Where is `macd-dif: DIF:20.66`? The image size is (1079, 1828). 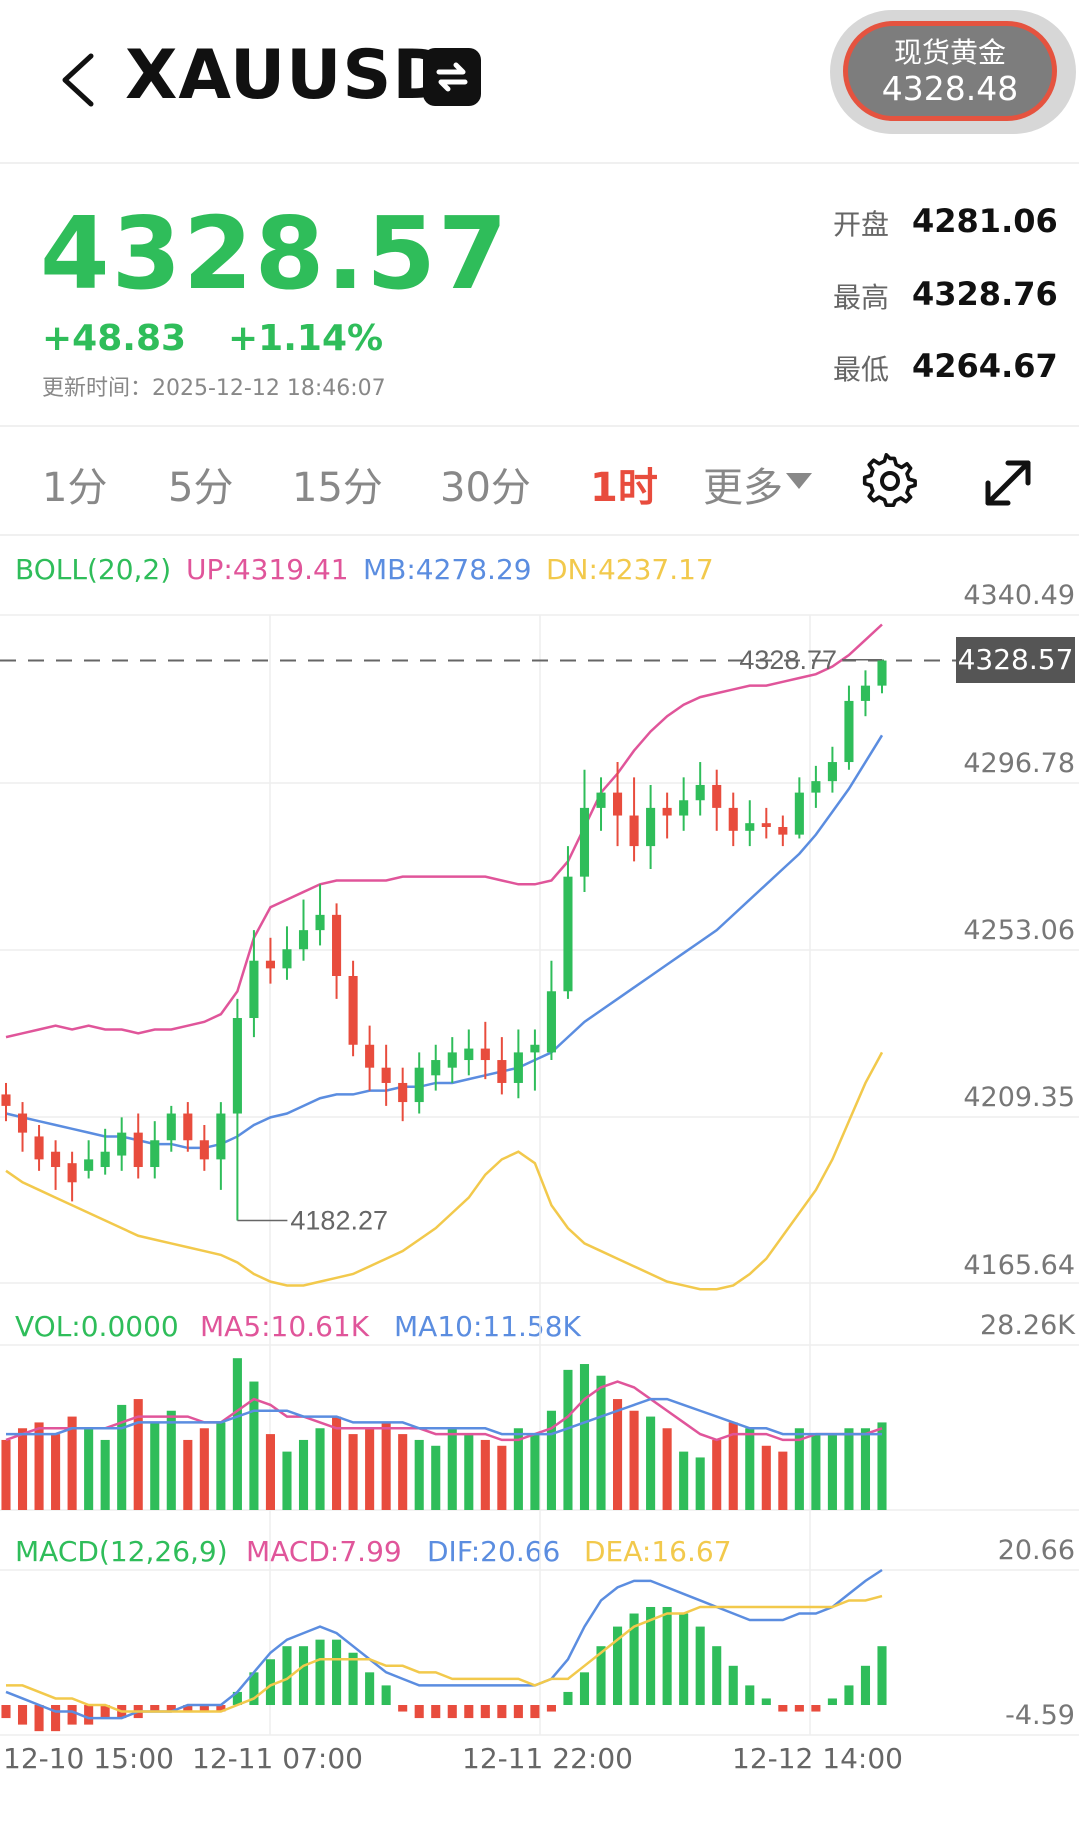 macd-dif: DIF:20.66 is located at coordinates (494, 1551).